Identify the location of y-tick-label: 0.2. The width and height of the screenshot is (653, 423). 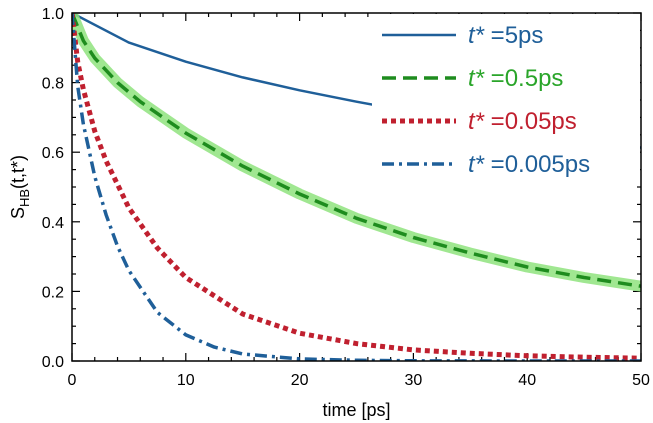
(53, 292).